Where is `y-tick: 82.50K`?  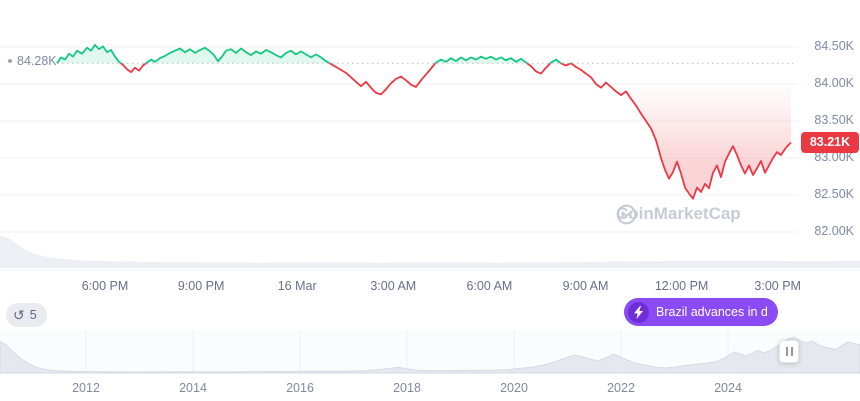 y-tick: 82.50K is located at coordinates (834, 194).